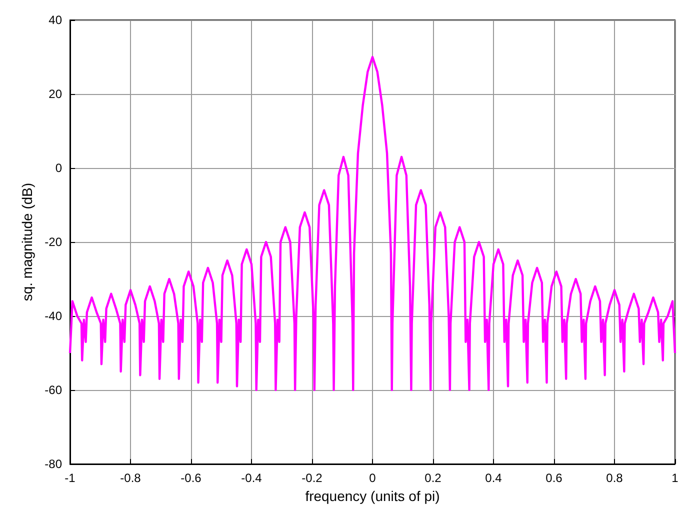 This screenshot has height=520, width=697. Describe the element at coordinates (675, 478) in the screenshot. I see `x-tick-label: 1` at that location.